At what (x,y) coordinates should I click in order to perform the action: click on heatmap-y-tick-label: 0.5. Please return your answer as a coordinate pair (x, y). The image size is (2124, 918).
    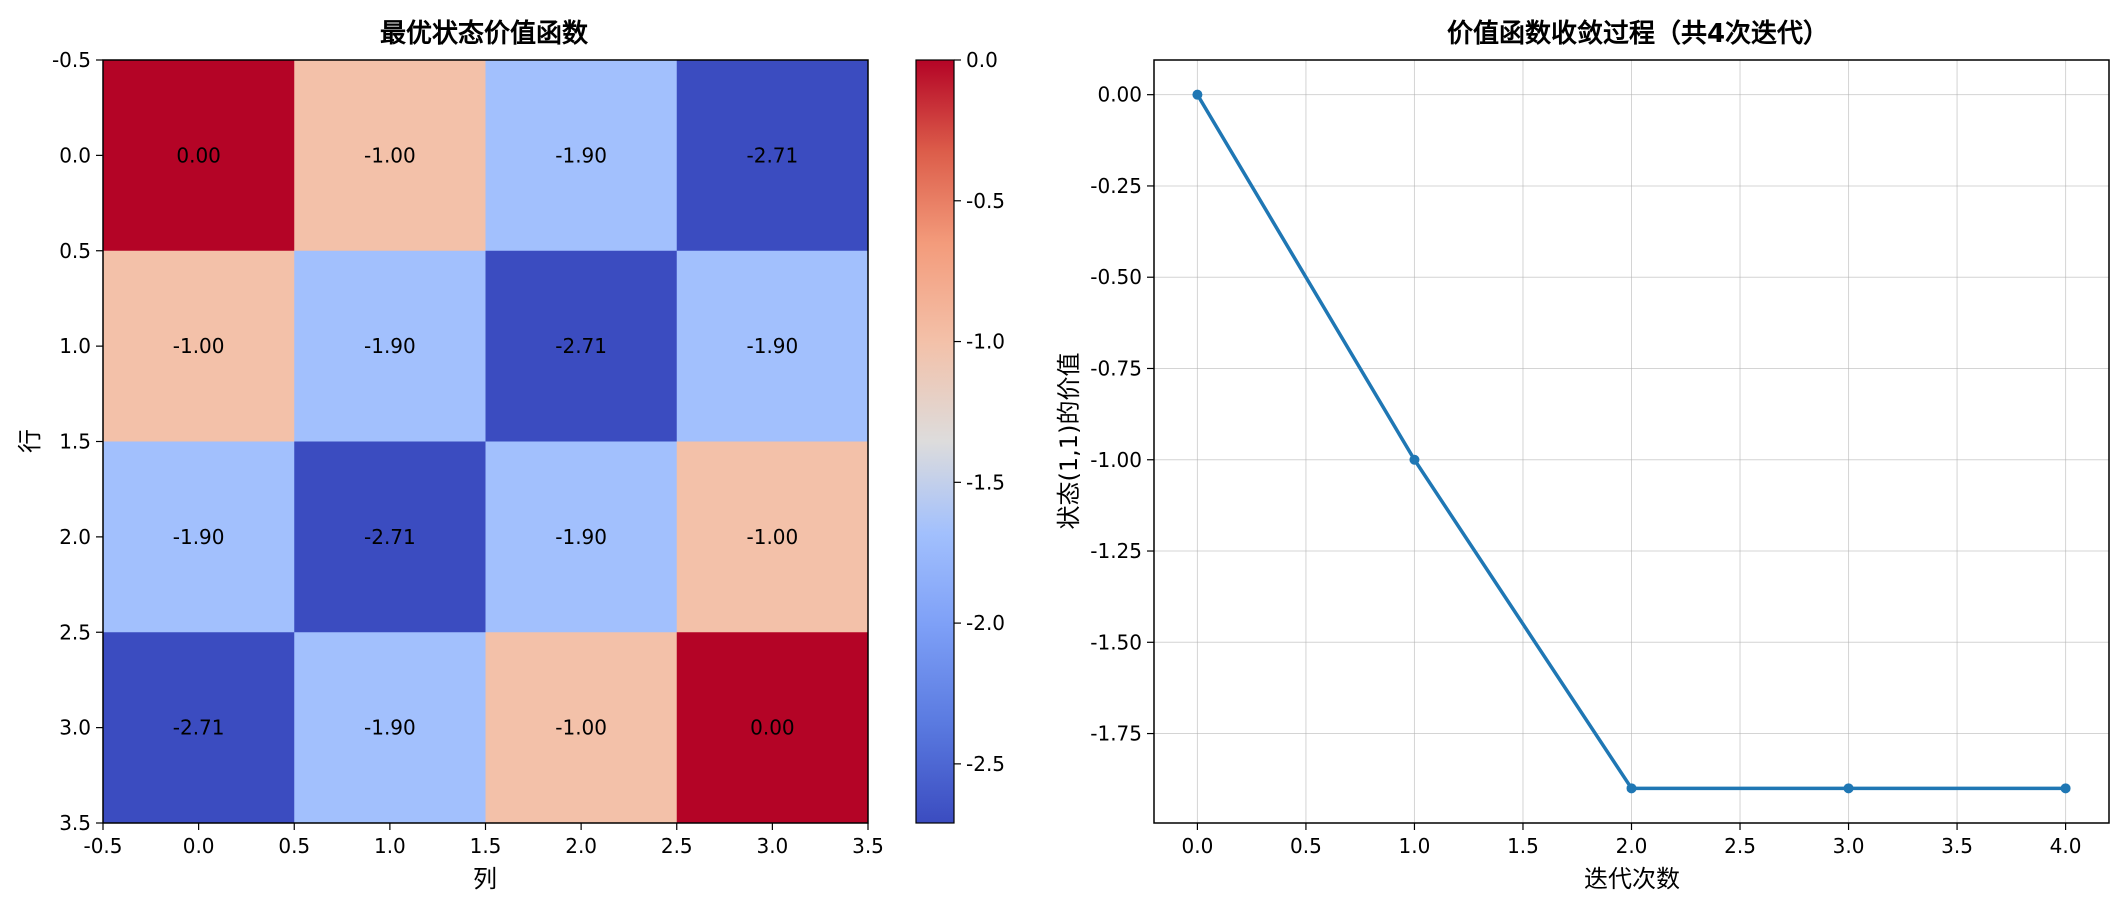
    Looking at the image, I should click on (75, 251).